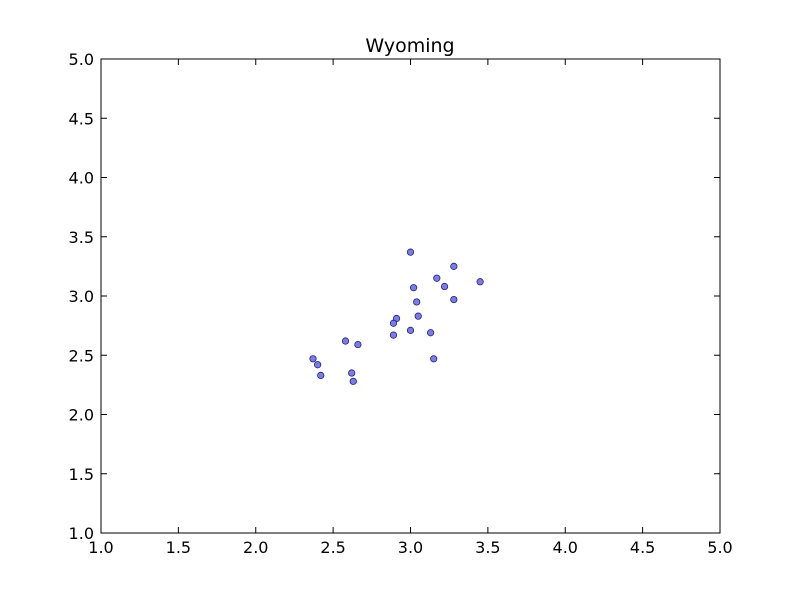 The image size is (800, 592). Describe the element at coordinates (81, 415) in the screenshot. I see `y-tick-label: 2.0` at that location.